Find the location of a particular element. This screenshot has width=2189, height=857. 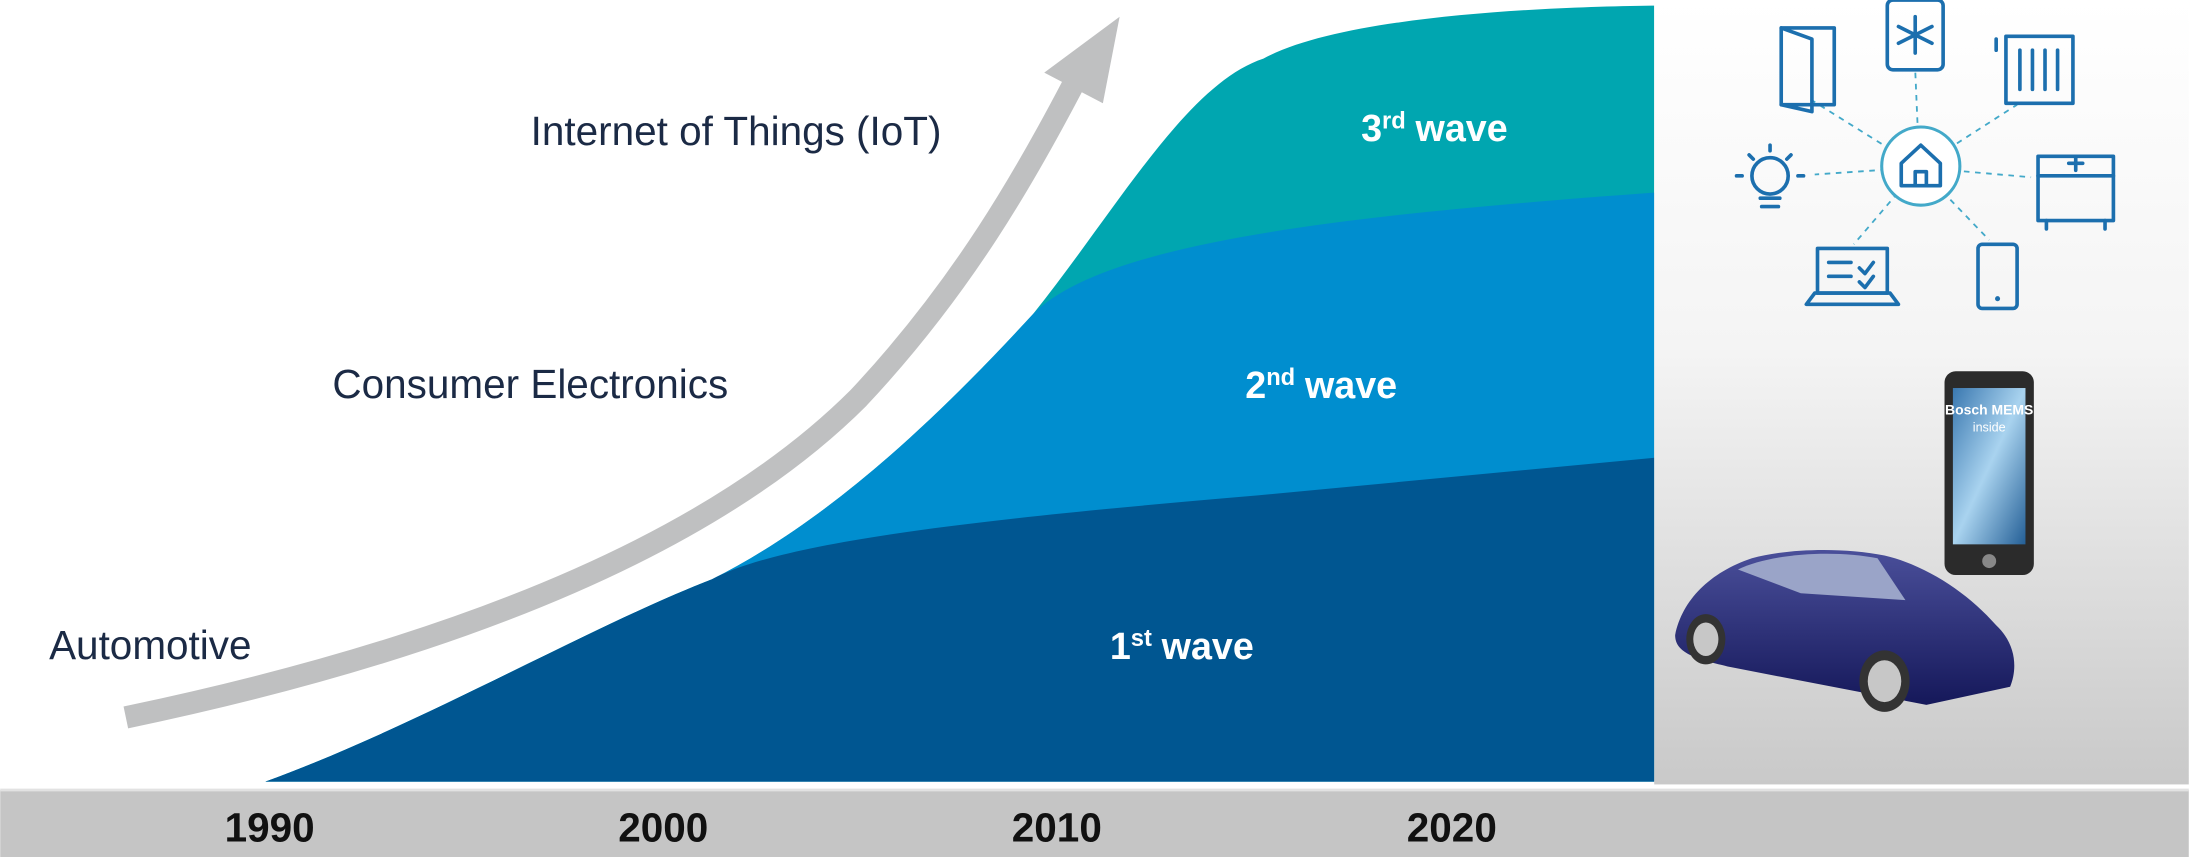

label-consumer: Consumer Electronics is located at coordinates (530, 384).